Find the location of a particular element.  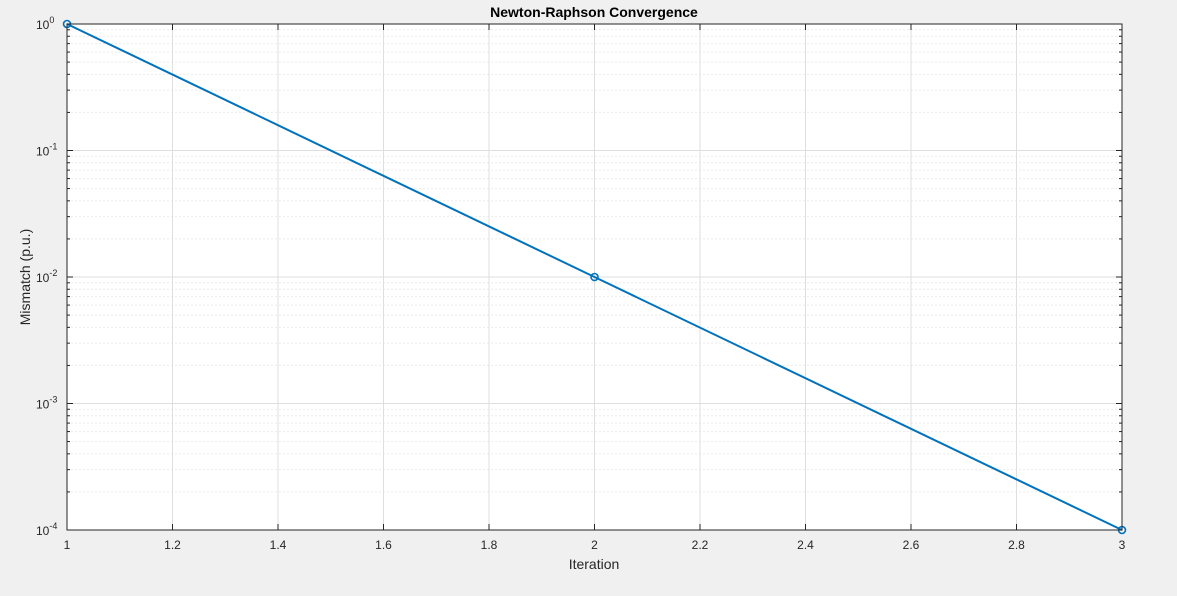

x-tick-label: 3 is located at coordinates (1122, 545).